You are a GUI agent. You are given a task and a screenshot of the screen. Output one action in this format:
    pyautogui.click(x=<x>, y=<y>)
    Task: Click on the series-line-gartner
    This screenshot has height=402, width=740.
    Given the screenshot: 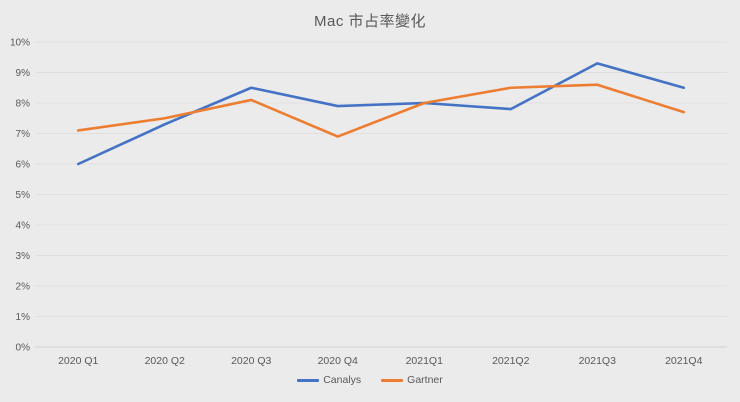 What is the action you would take?
    pyautogui.click(x=381, y=110)
    